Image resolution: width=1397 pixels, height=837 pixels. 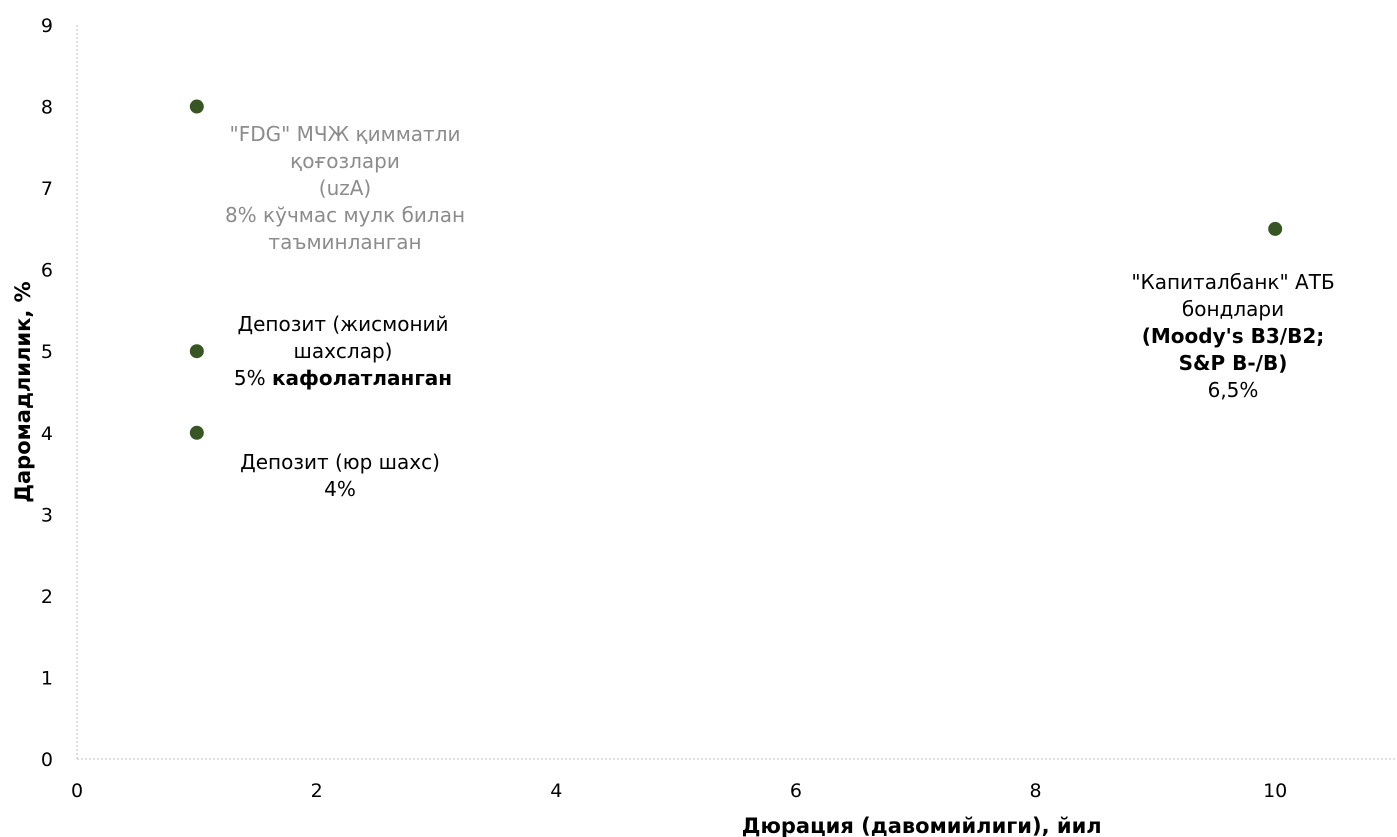 What do you see at coordinates (796, 791) in the screenshot?
I see `x-tick-label: 6` at bounding box center [796, 791].